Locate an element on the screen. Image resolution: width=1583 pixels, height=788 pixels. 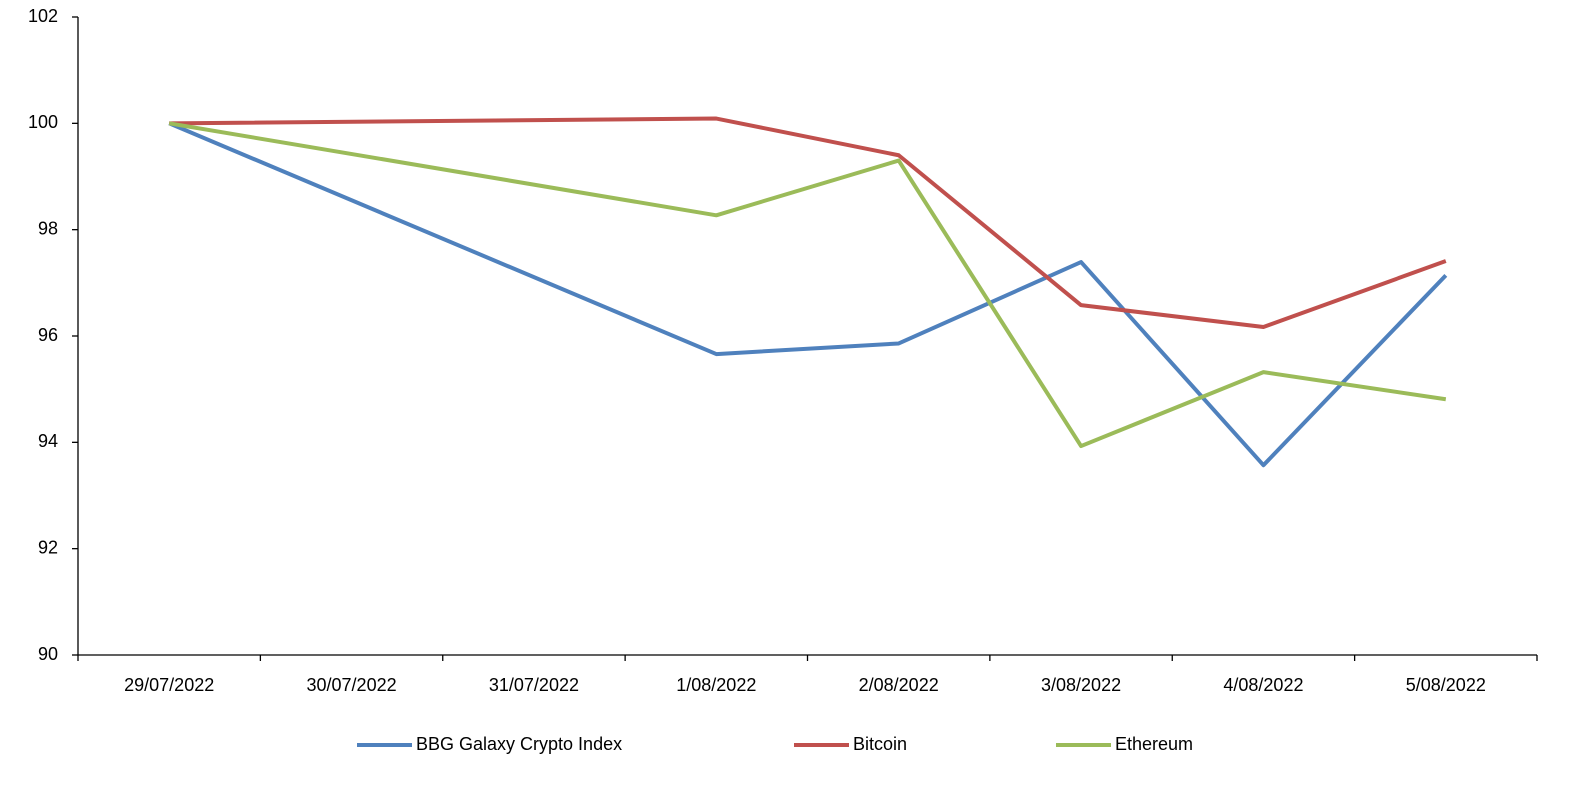
y-tick-label: 100 is located at coordinates (43, 122).